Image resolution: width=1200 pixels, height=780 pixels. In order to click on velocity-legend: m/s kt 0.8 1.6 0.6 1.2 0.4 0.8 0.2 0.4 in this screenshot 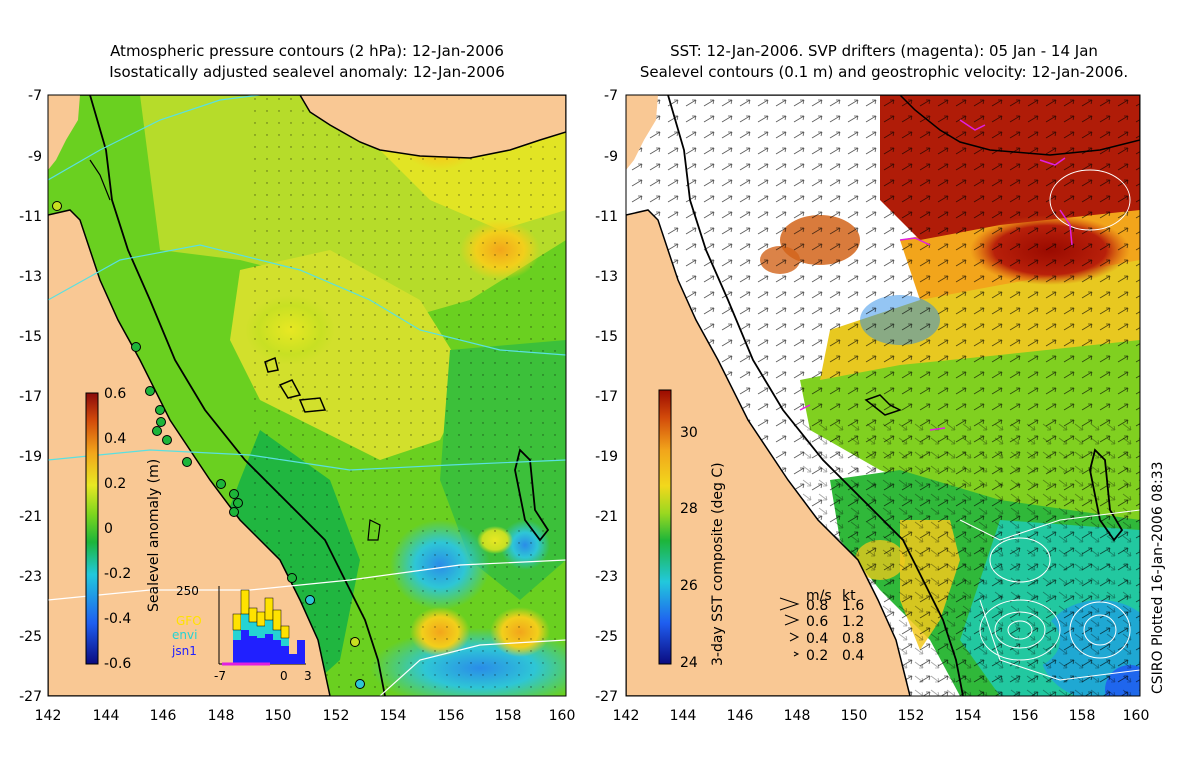, I will do `click(821, 626)`.